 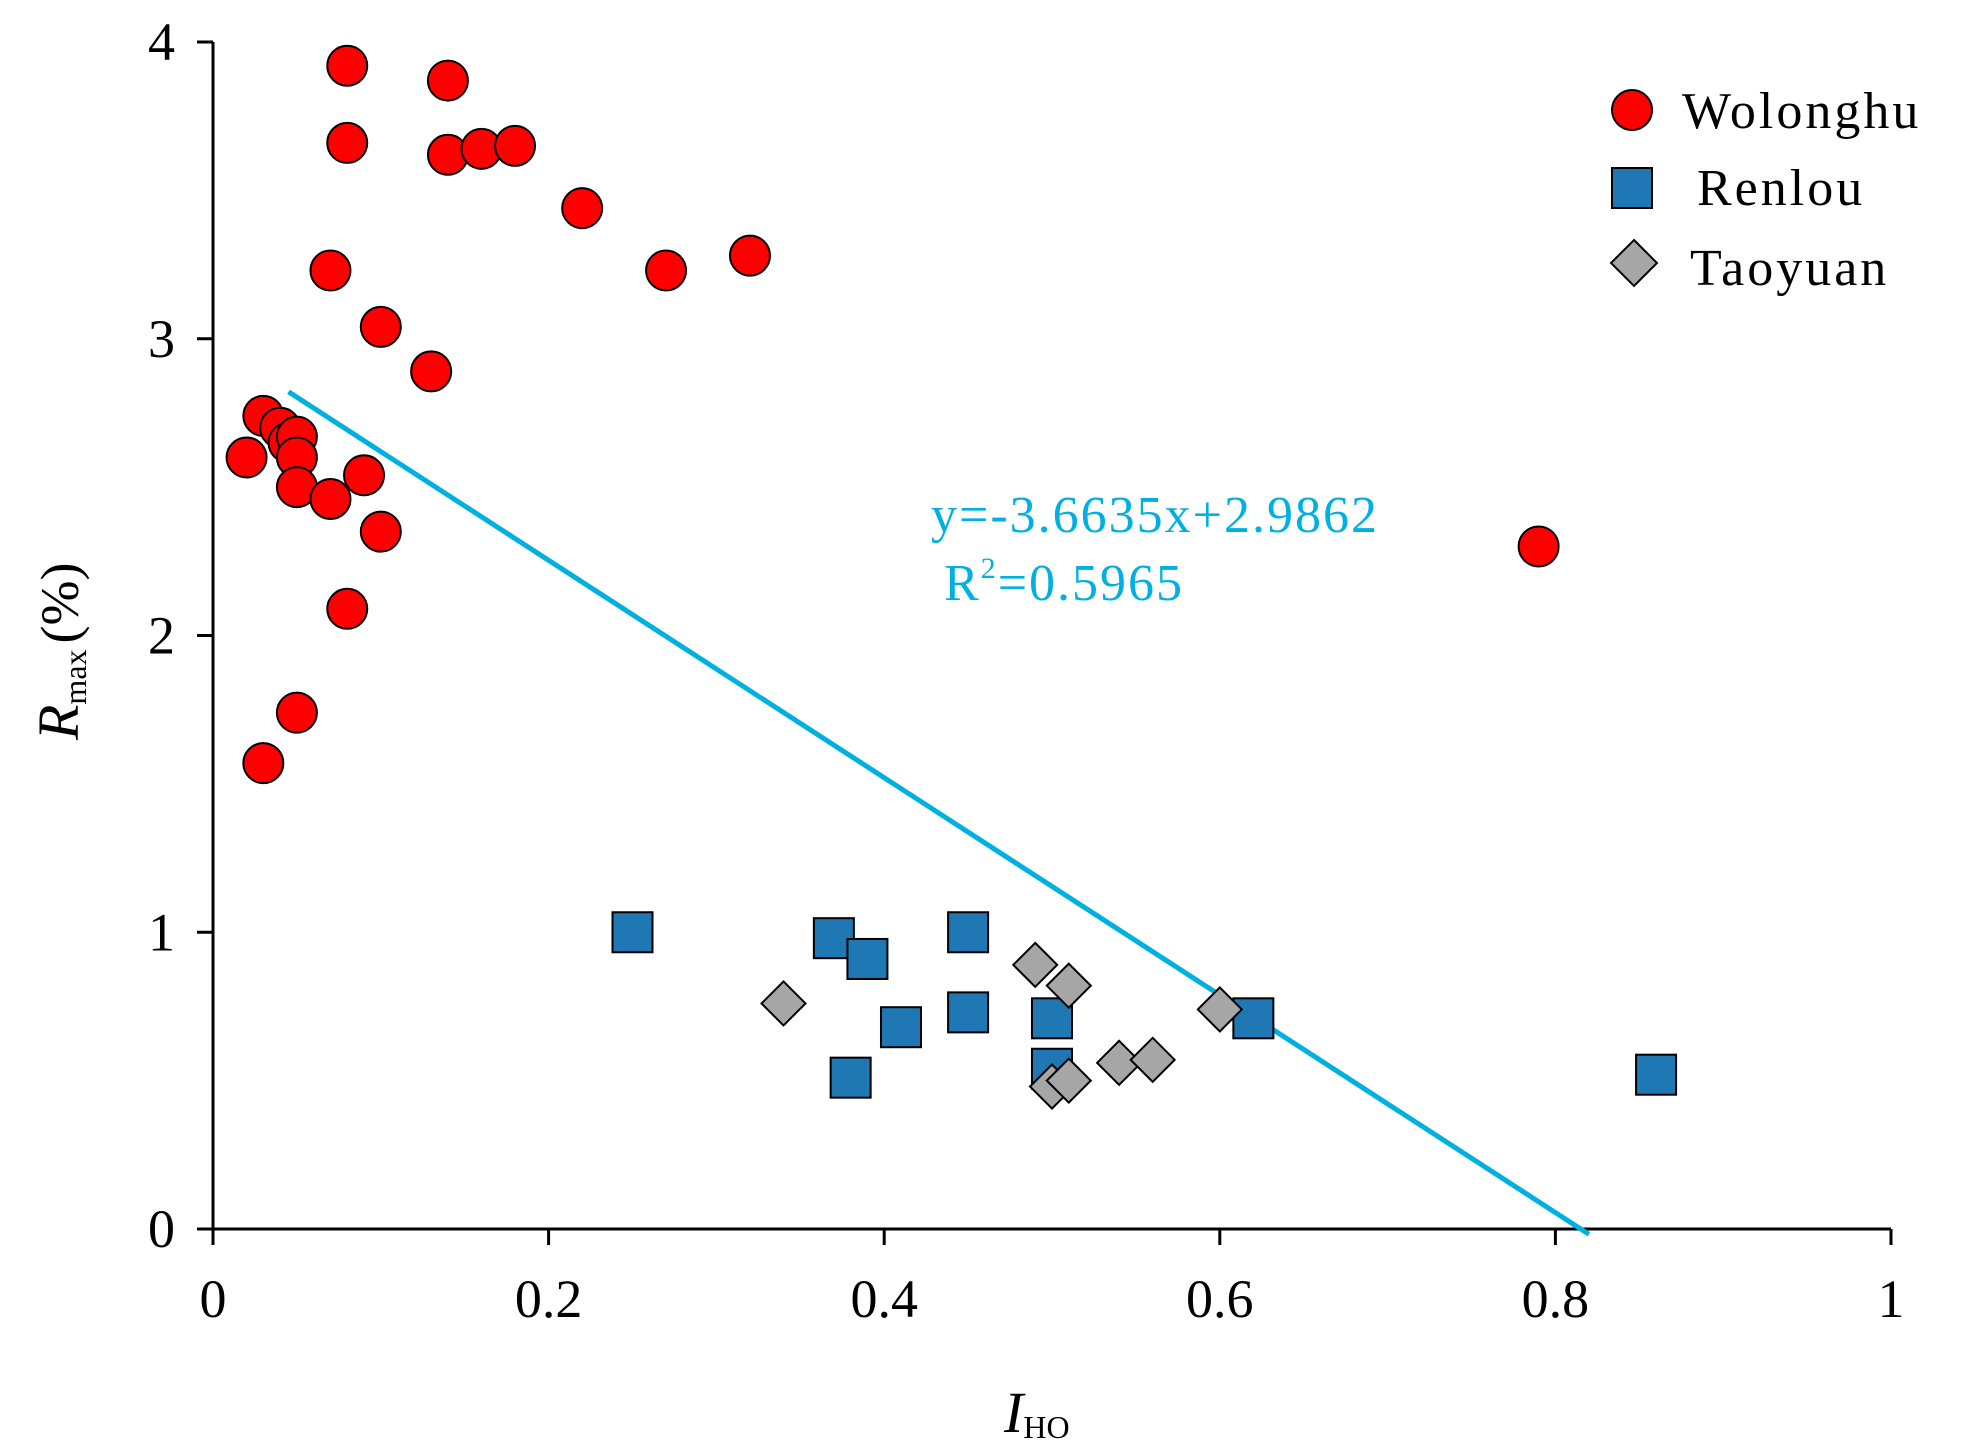 I want to click on legend: Wolonghu Renlou Taoyuan, so click(x=1765, y=190).